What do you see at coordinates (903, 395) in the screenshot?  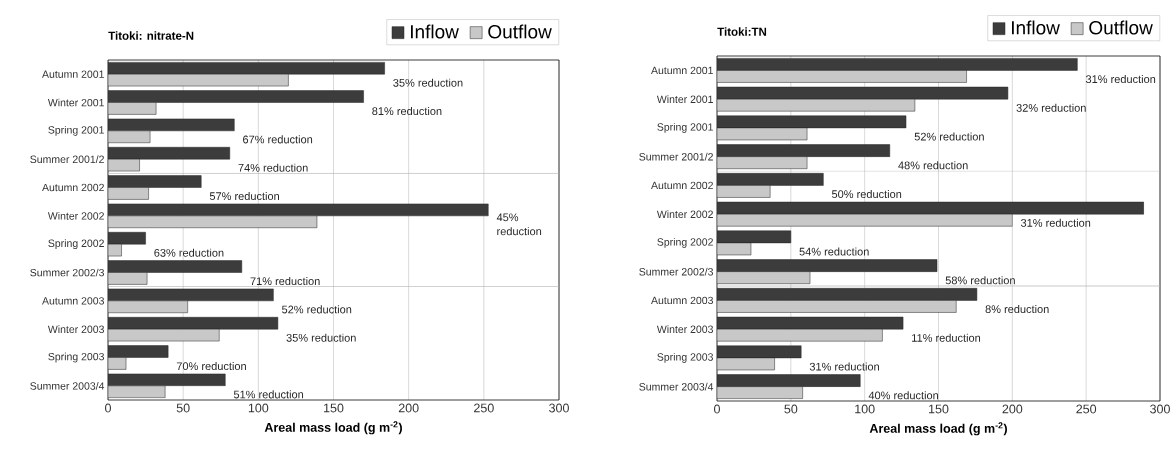 I see `annotation: 40% reduction` at bounding box center [903, 395].